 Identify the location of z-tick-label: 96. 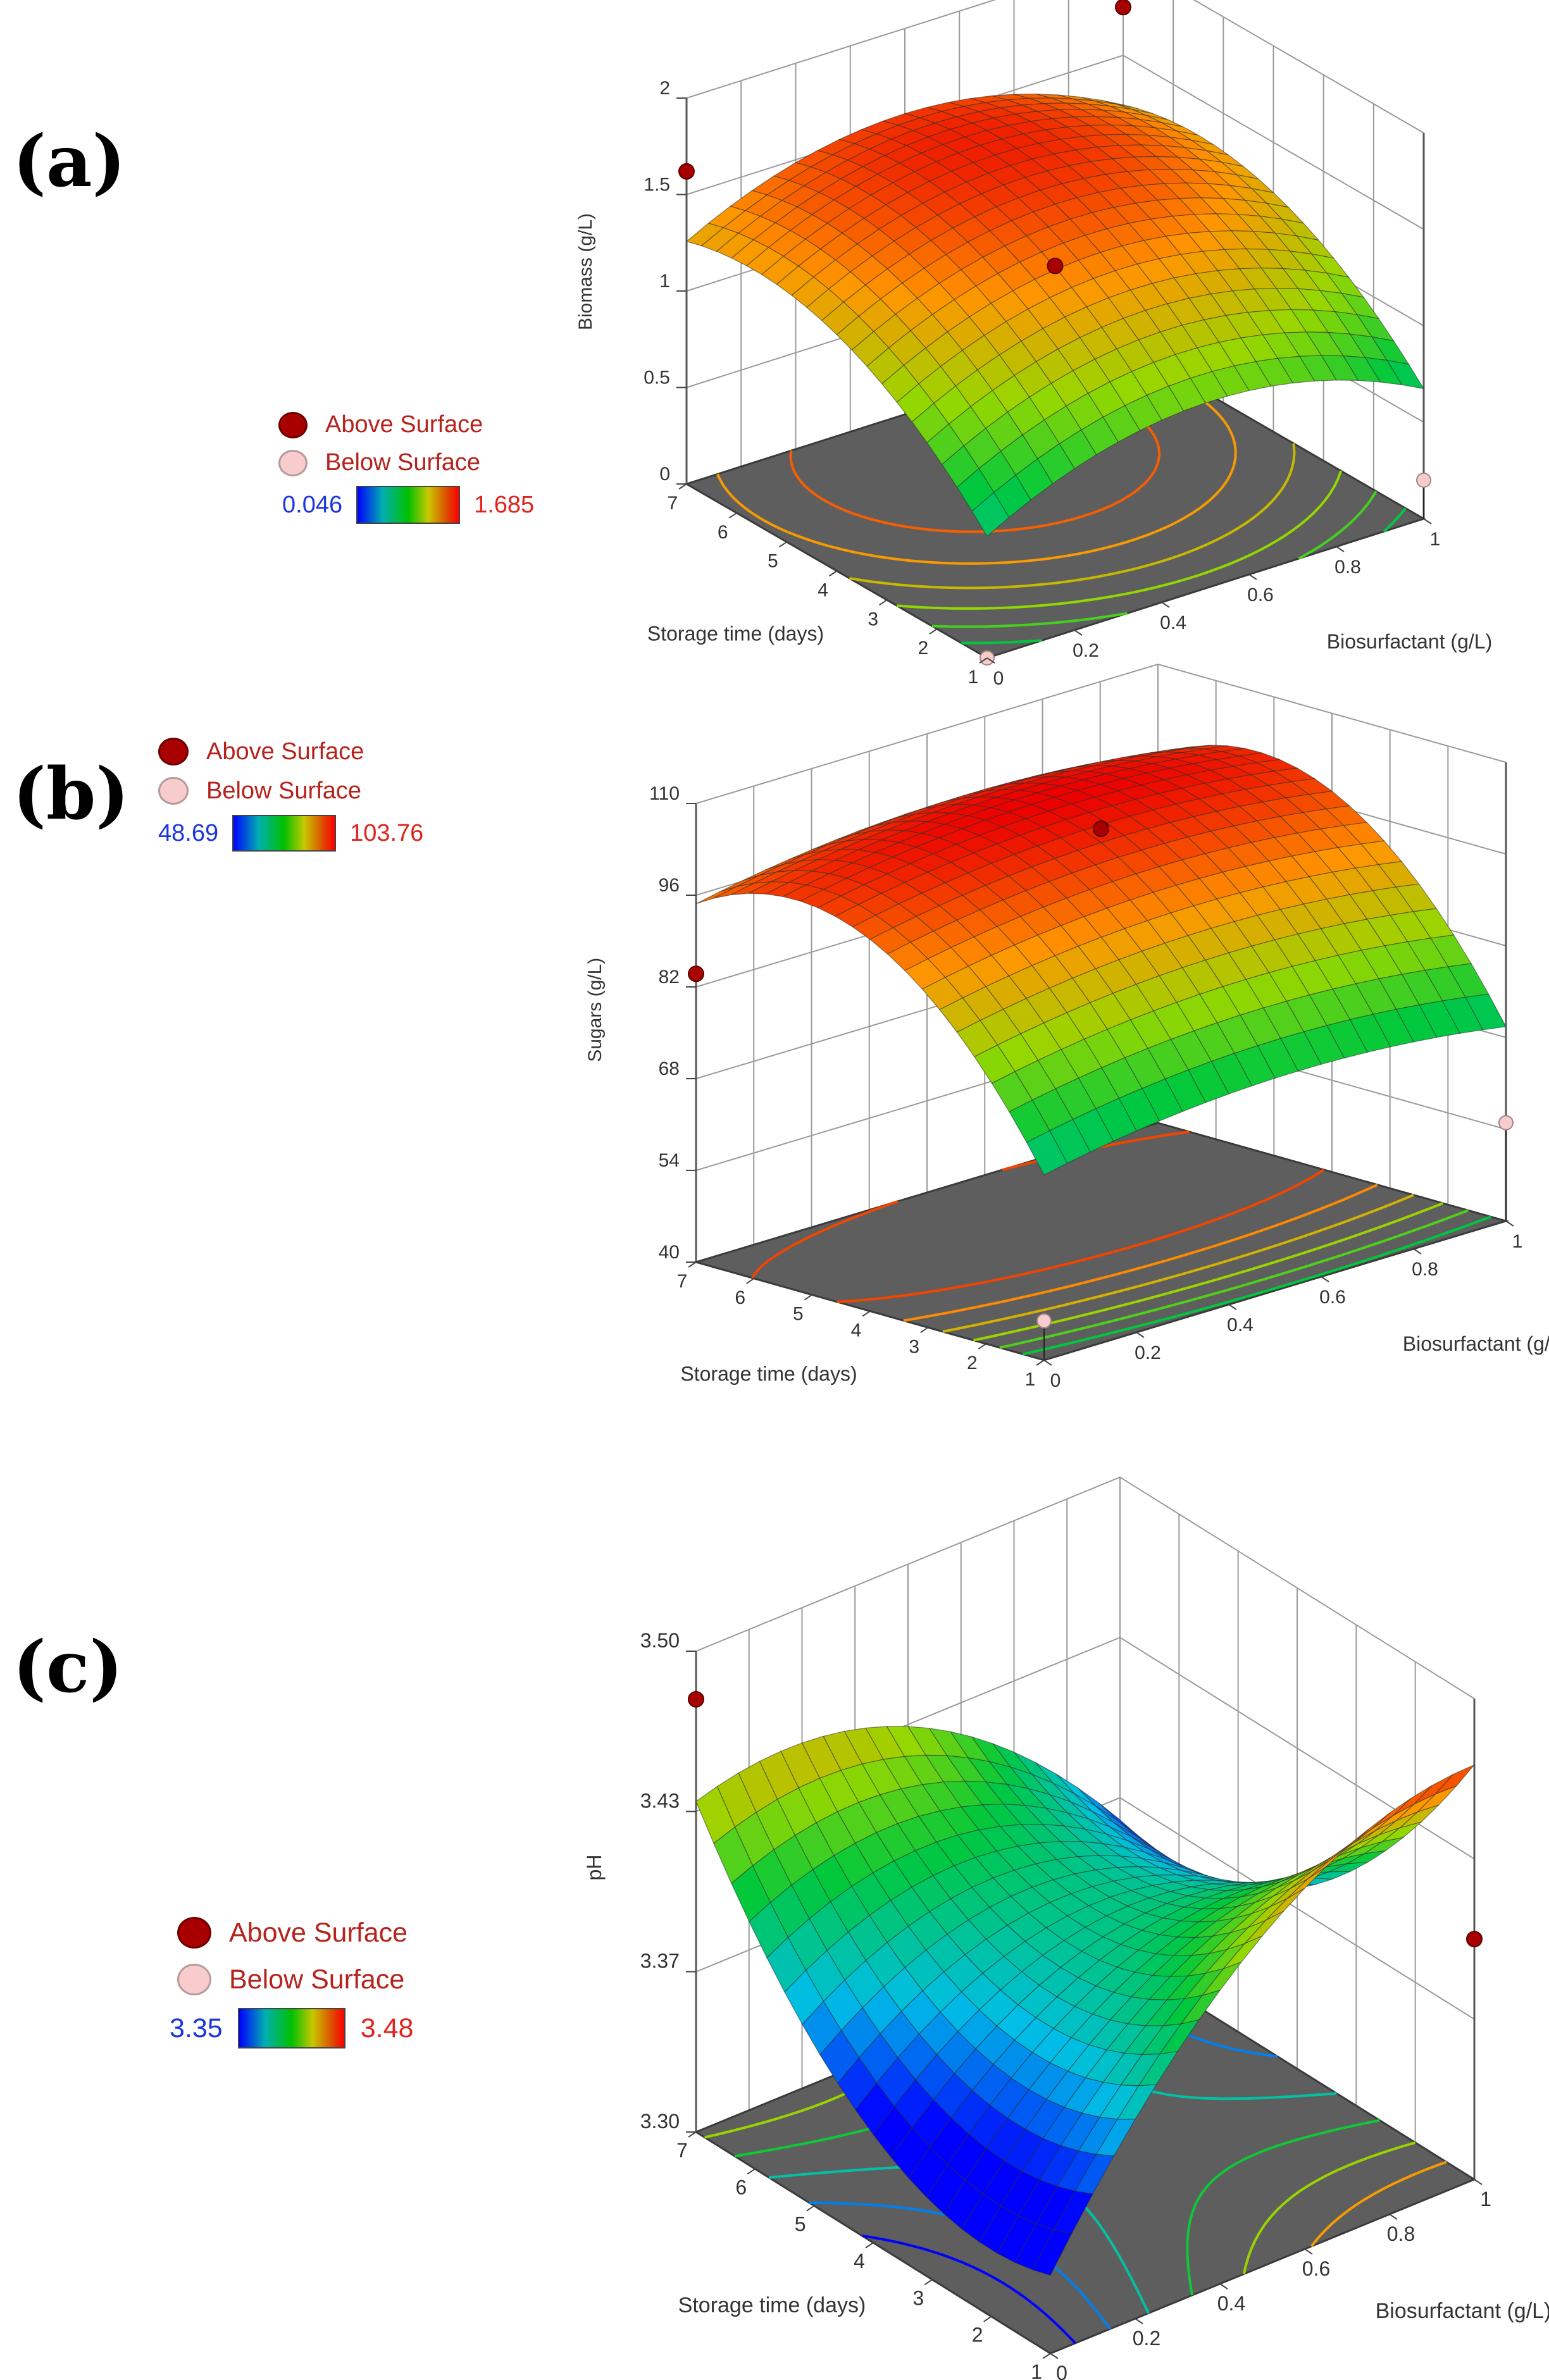
(669, 885).